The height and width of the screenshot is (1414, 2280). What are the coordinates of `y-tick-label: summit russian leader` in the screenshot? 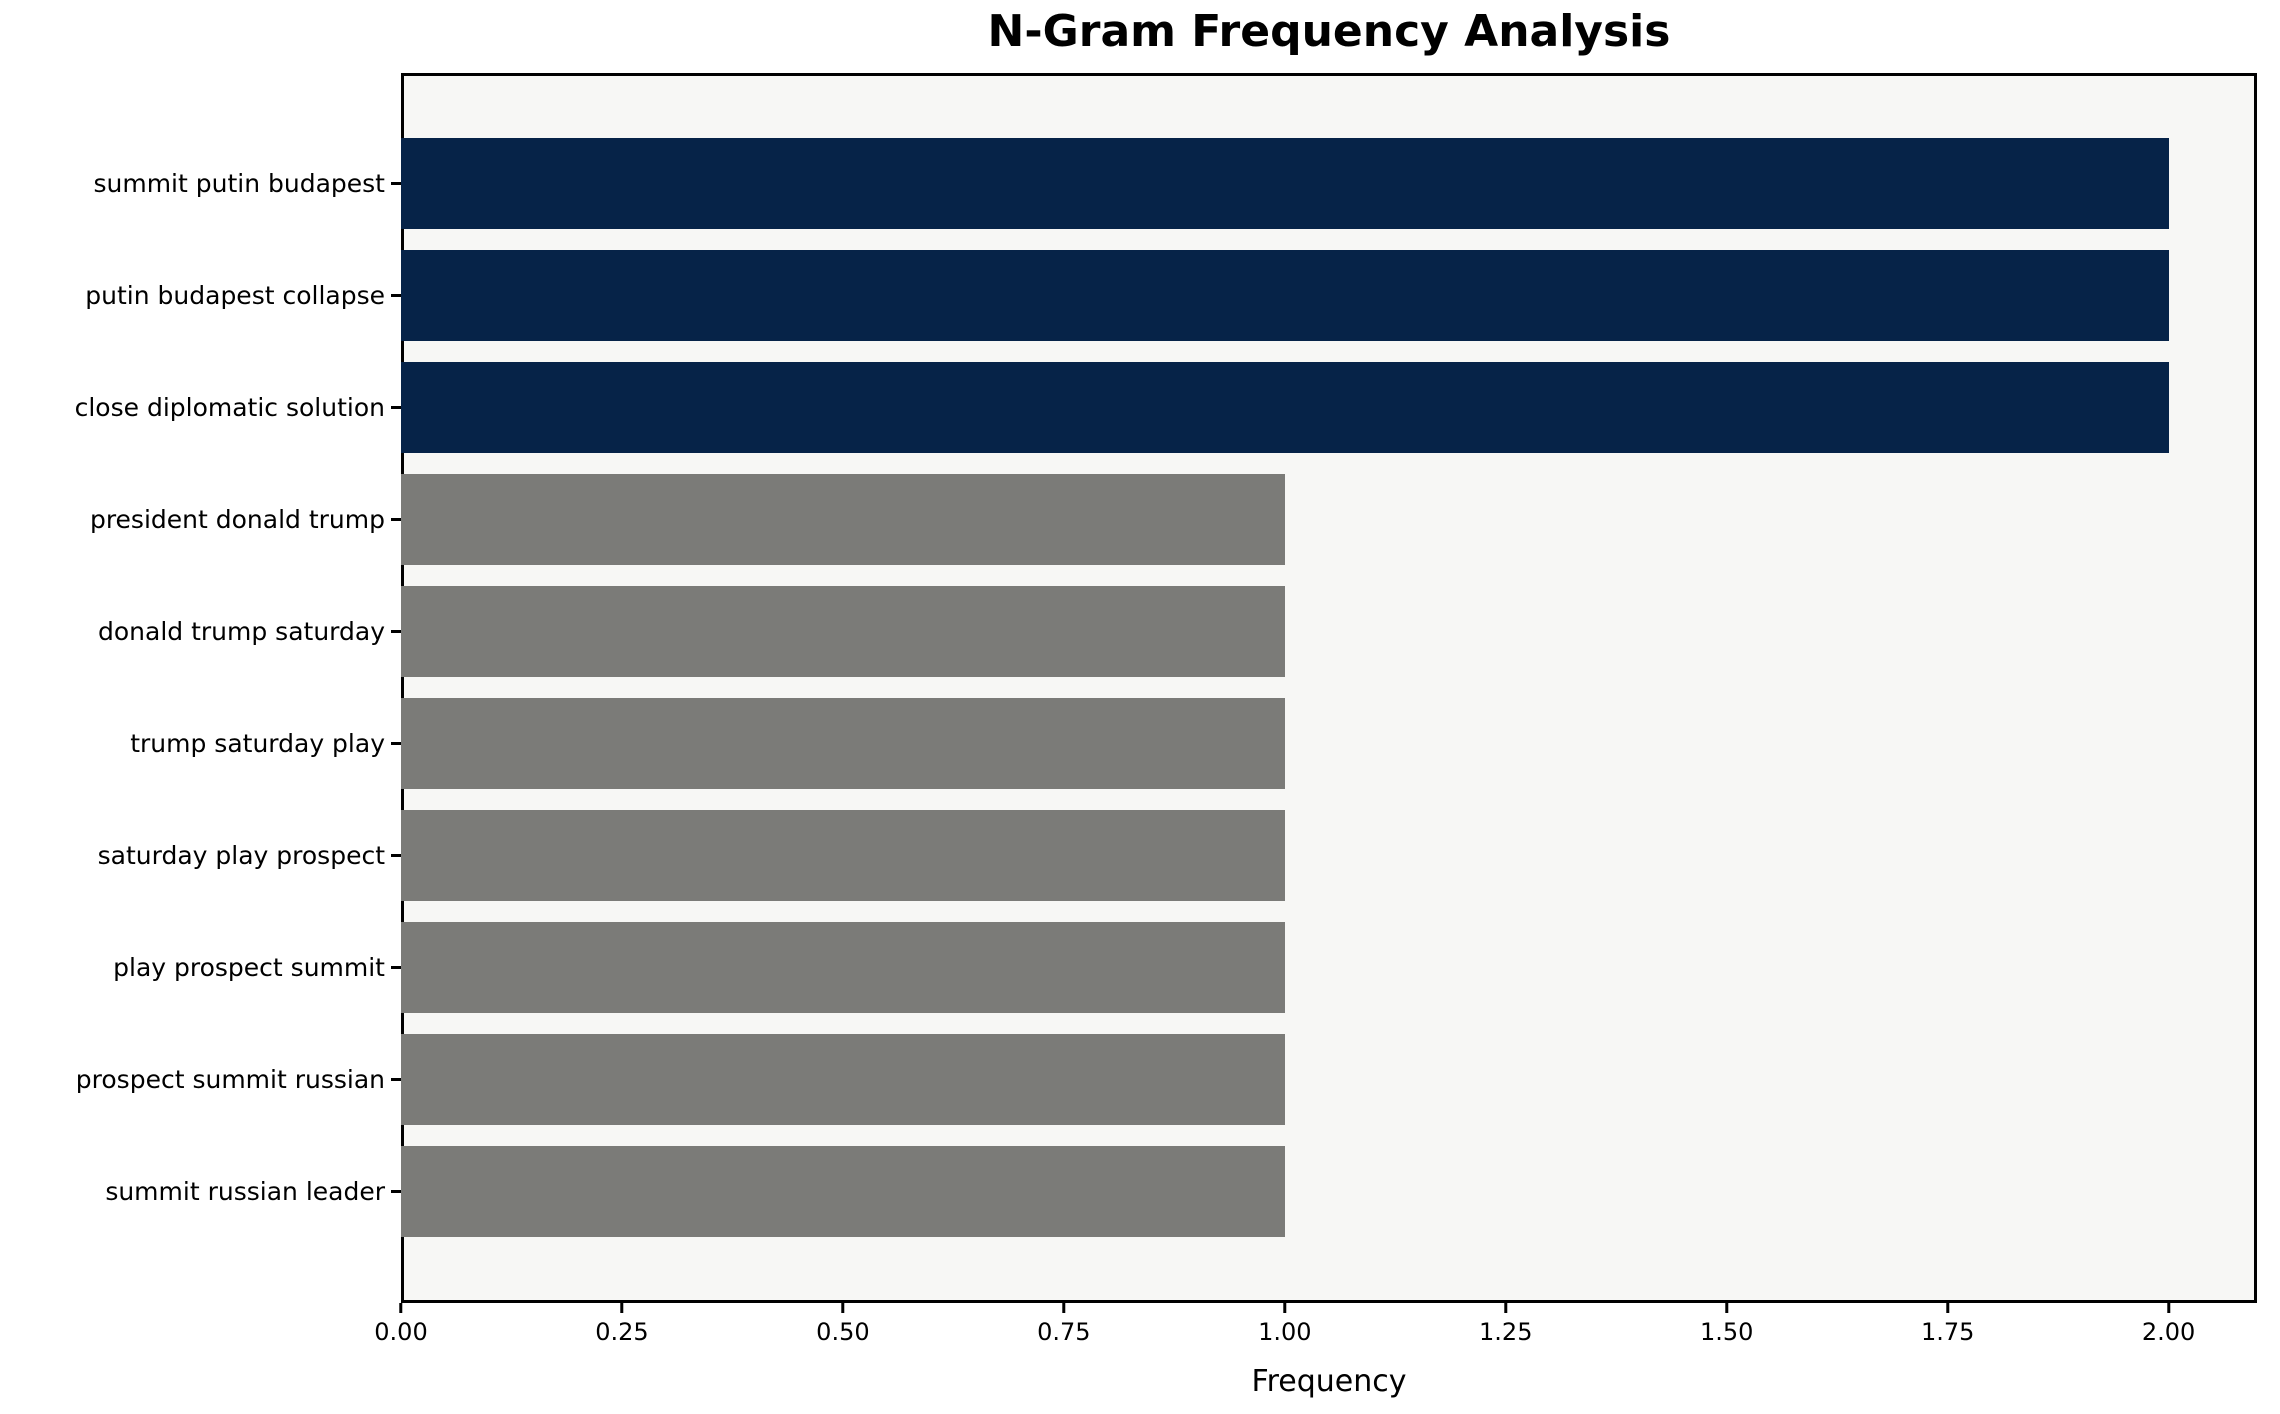 It's located at (245, 1191).